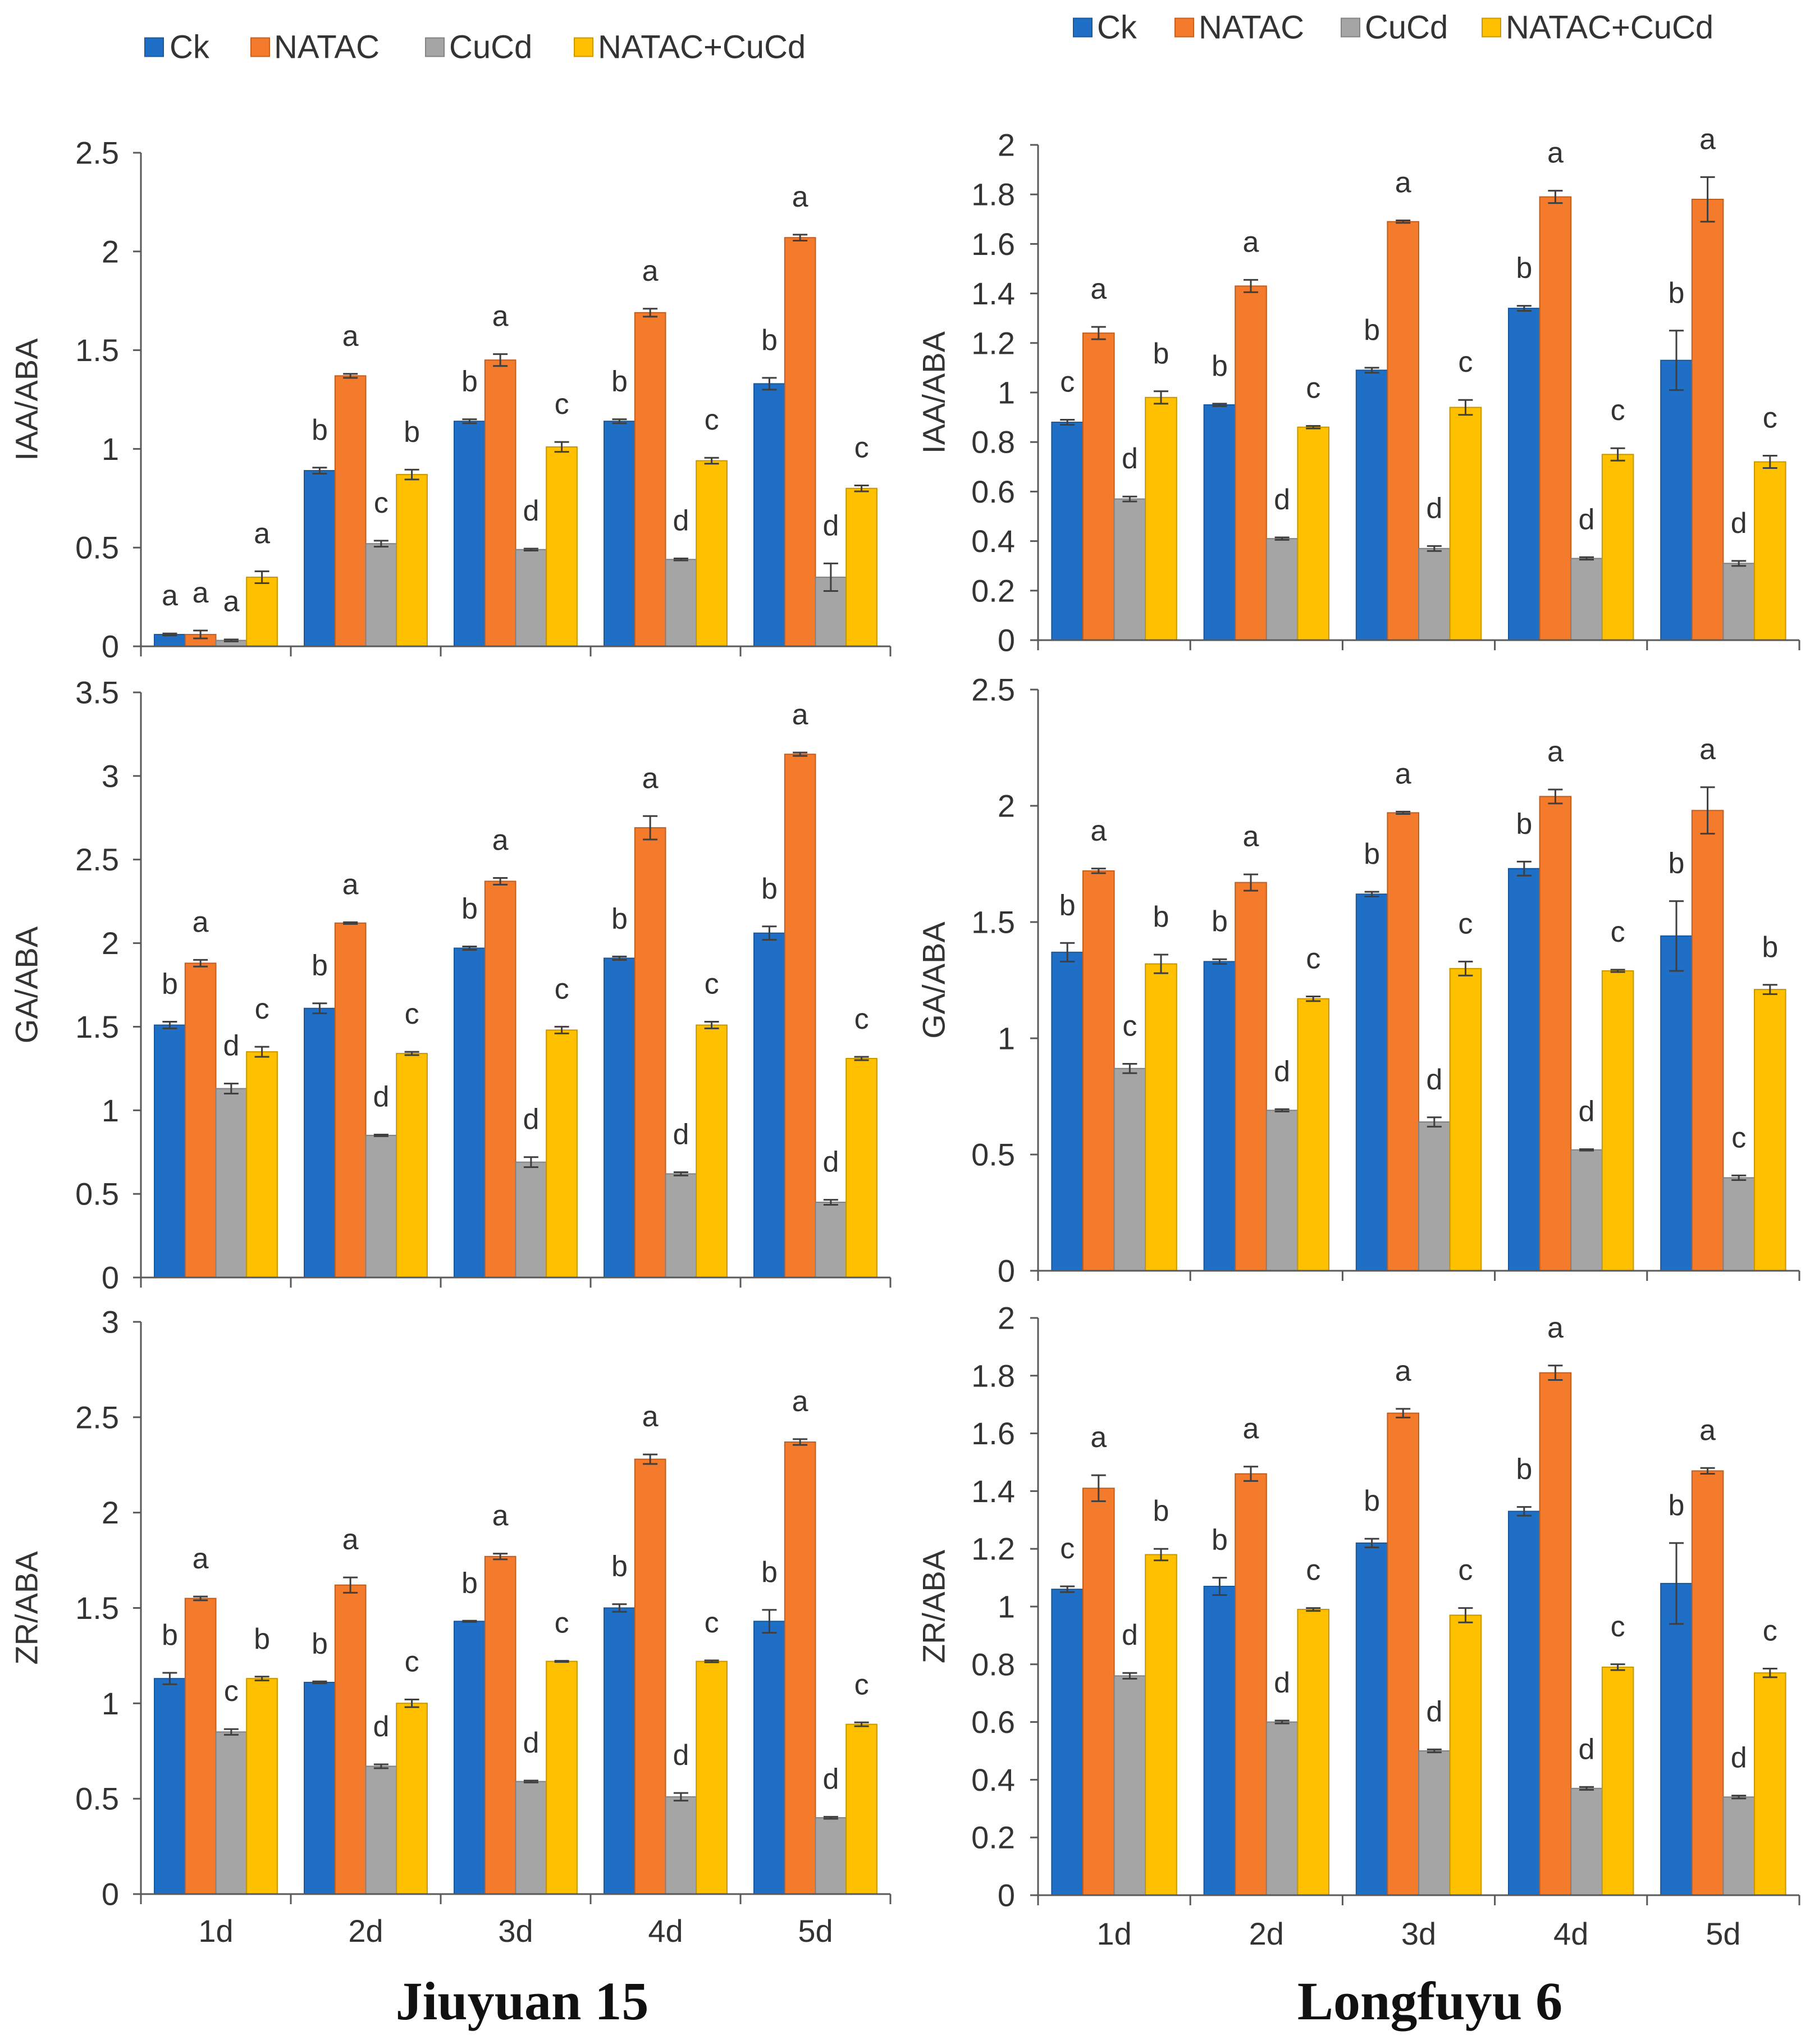 The width and height of the screenshot is (1810, 2044). Describe the element at coordinates (993, 541) in the screenshot. I see `y-tick-label-0-4: 0.4` at that location.